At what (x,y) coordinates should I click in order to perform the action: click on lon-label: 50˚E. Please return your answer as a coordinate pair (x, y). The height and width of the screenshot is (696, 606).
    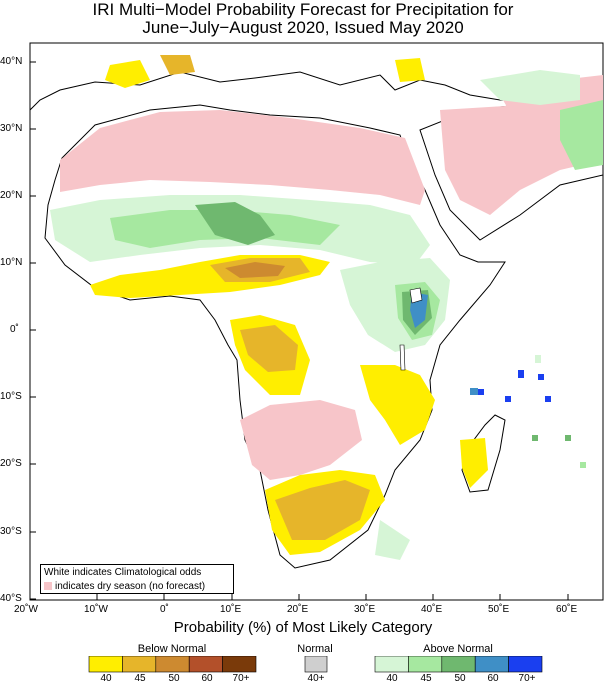
    Looking at the image, I should click on (499, 609).